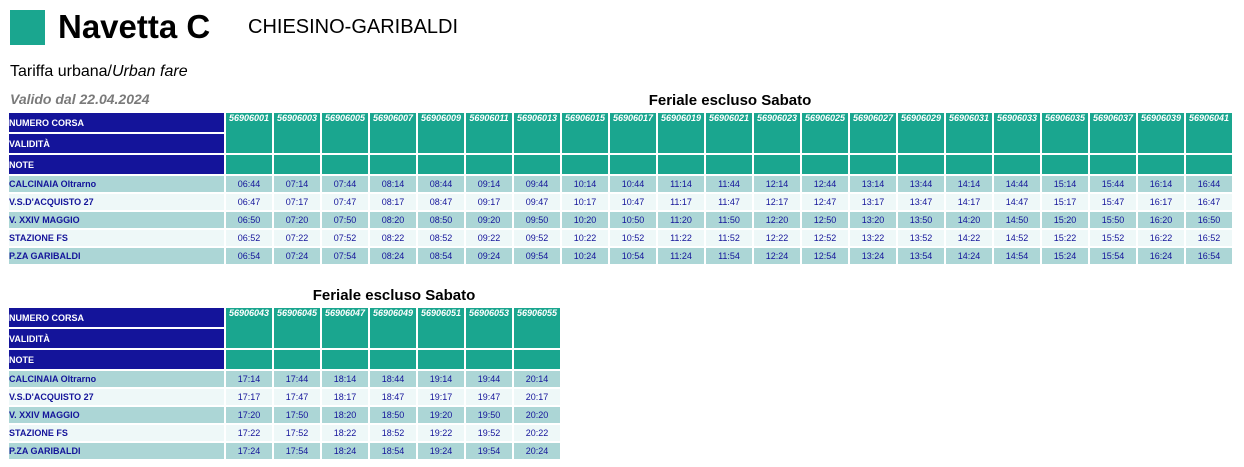 The image size is (1244, 467). What do you see at coordinates (393, 133) in the screenshot?
I see `trip-number: 56906007` at bounding box center [393, 133].